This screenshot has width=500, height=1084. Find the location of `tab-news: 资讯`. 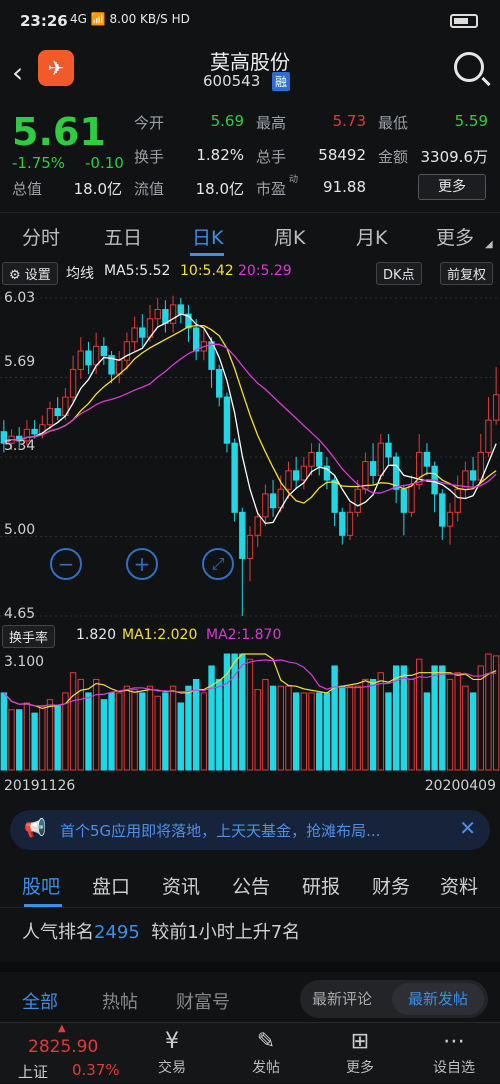

tab-news: 资讯 is located at coordinates (181, 887).